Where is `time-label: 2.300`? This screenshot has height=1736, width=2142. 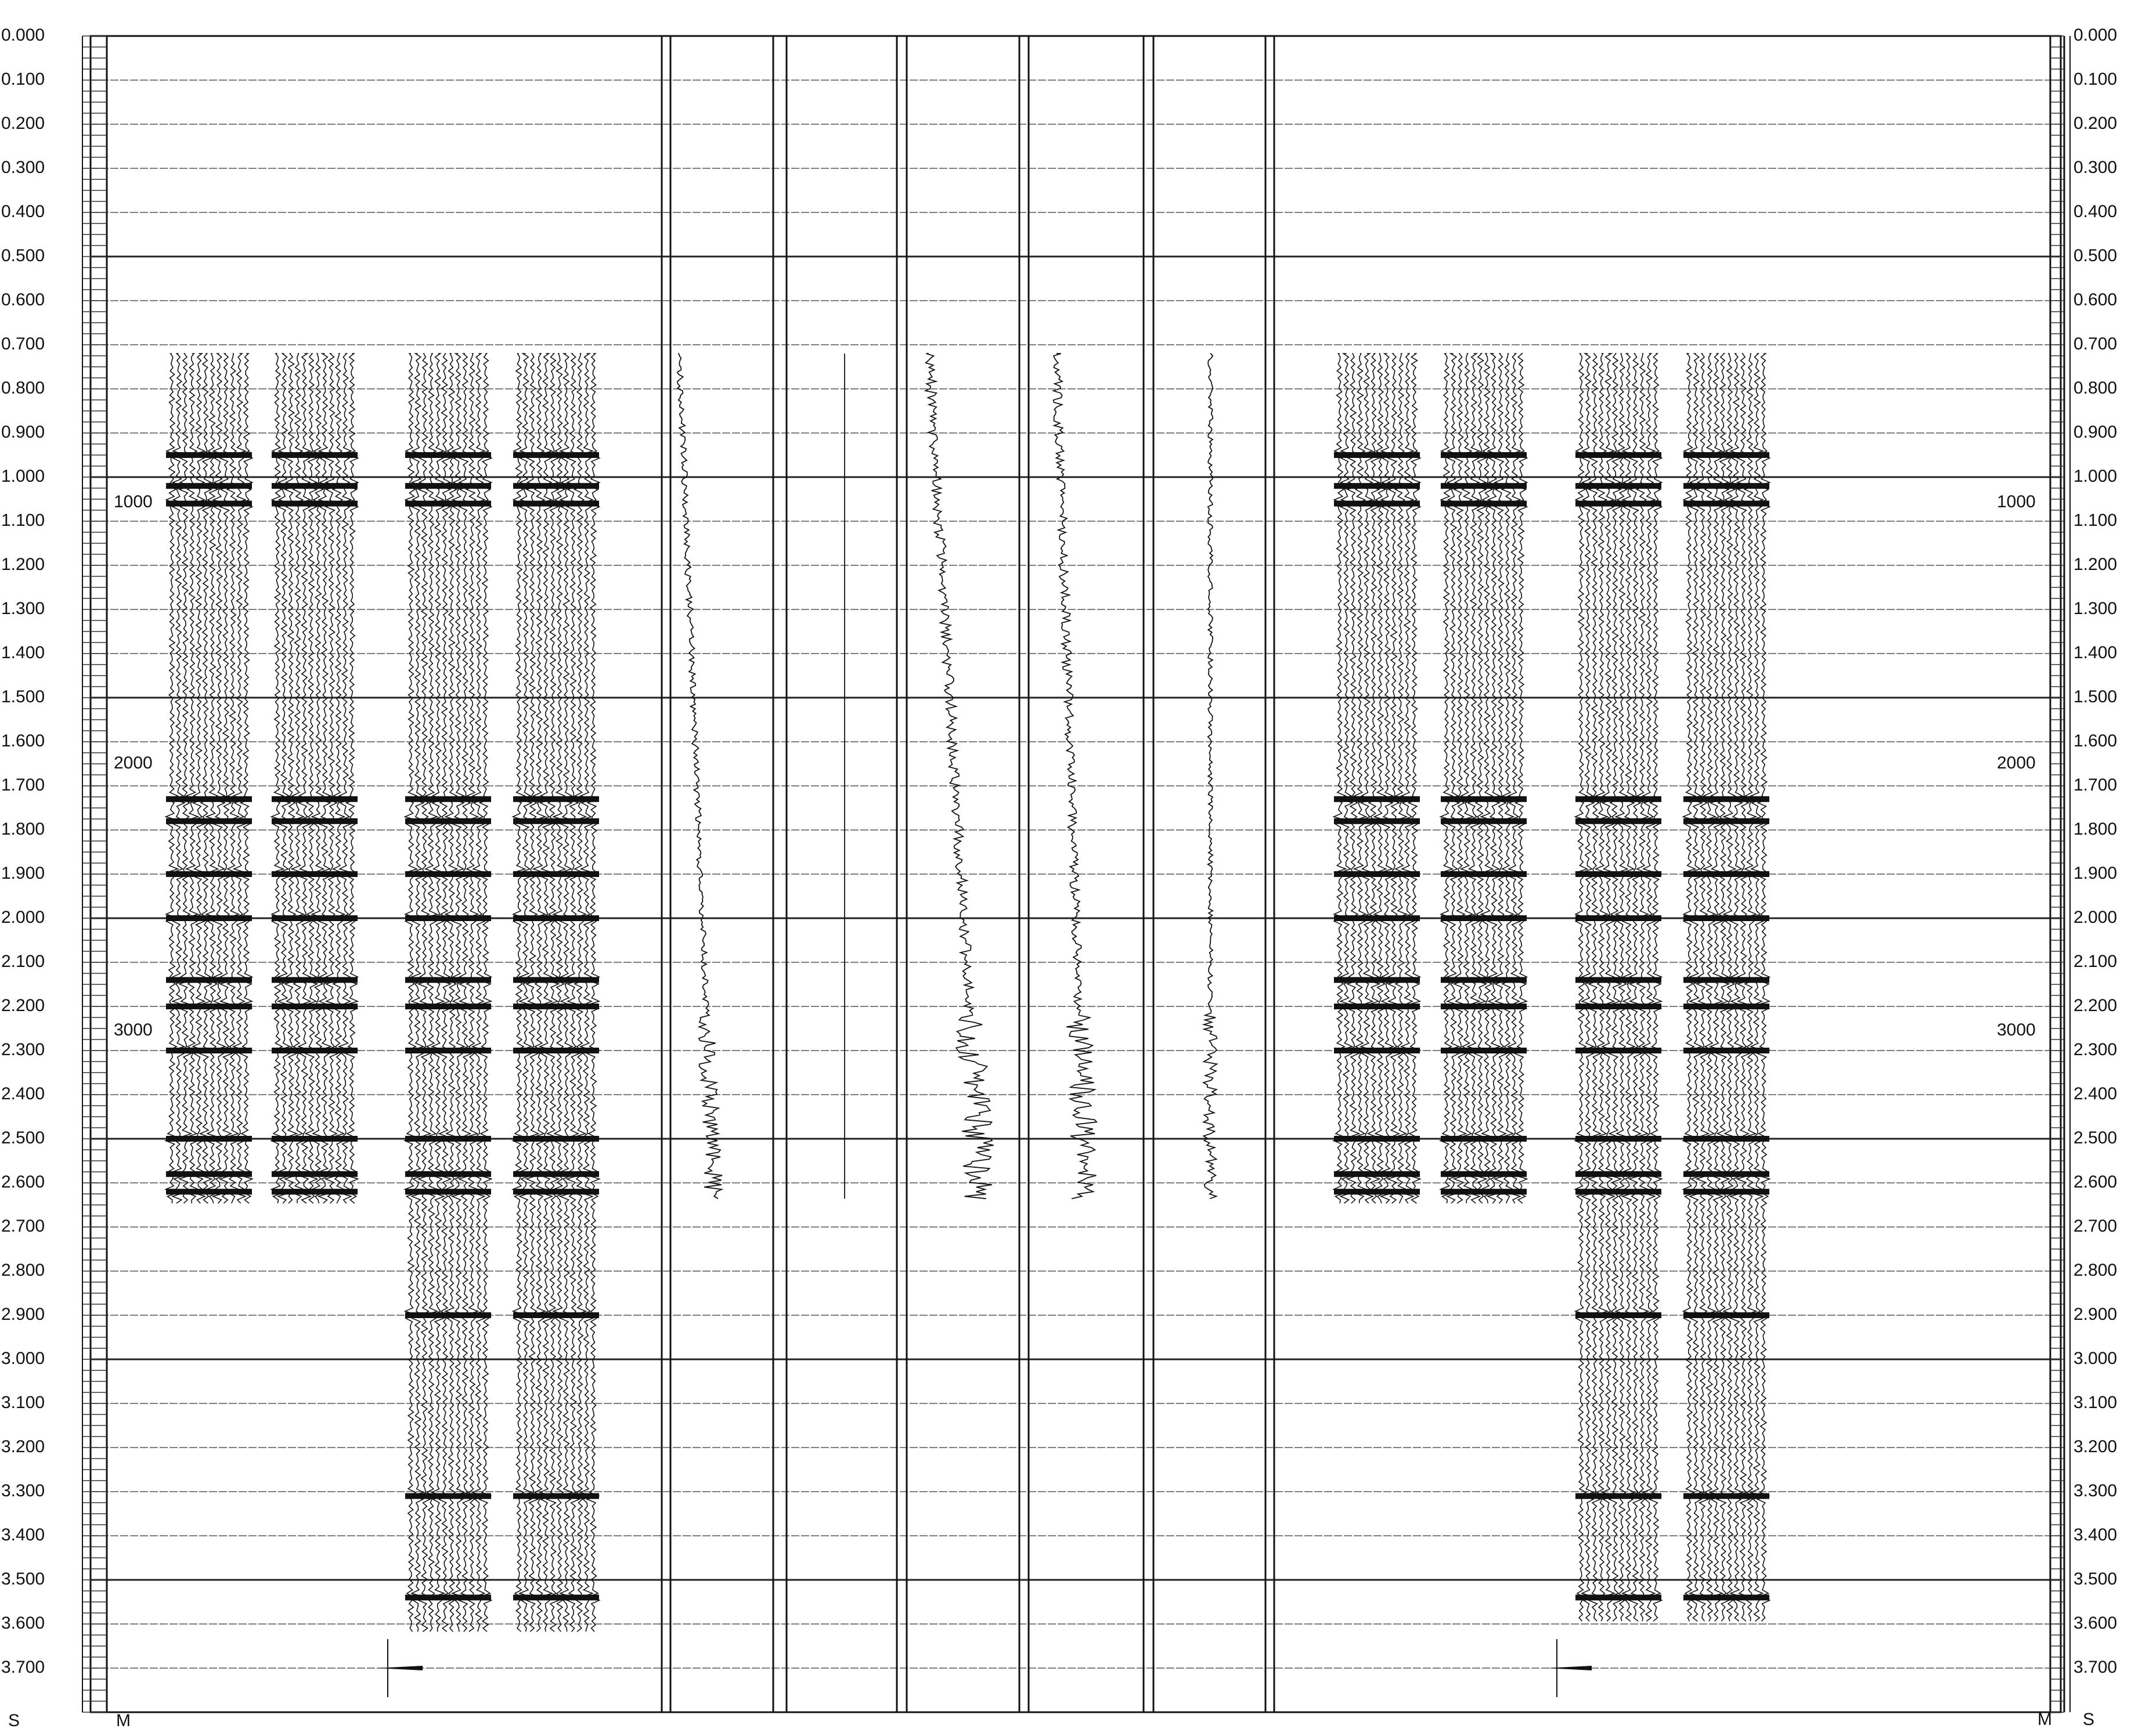 time-label: 2.300 is located at coordinates (2096, 1049).